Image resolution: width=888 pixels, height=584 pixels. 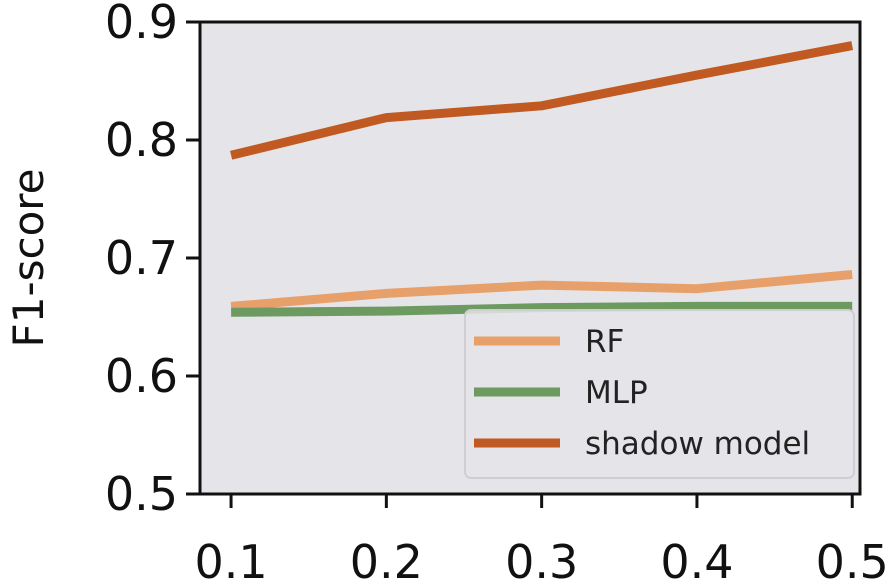 What do you see at coordinates (852, 559) in the screenshot?
I see `x-tick-label: 0.5` at bounding box center [852, 559].